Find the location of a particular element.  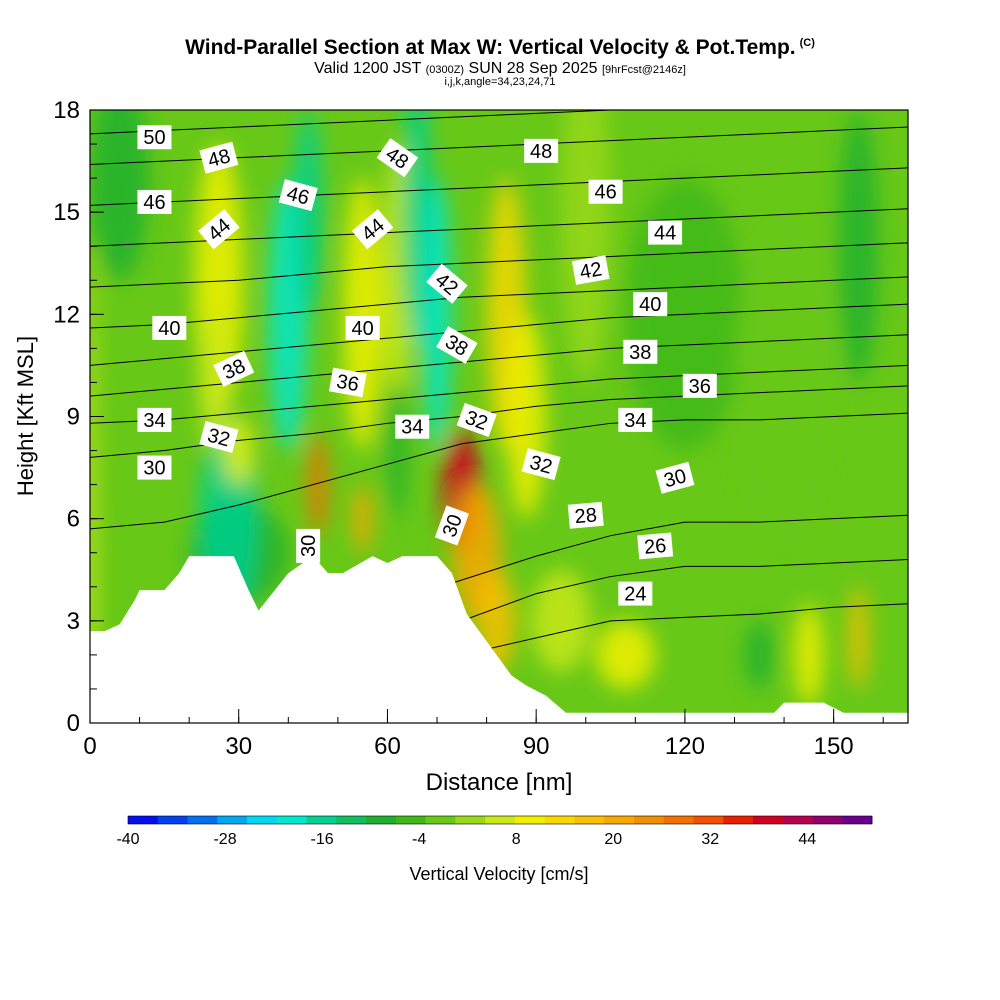

y-tick-label: 3 is located at coordinates (73, 621).